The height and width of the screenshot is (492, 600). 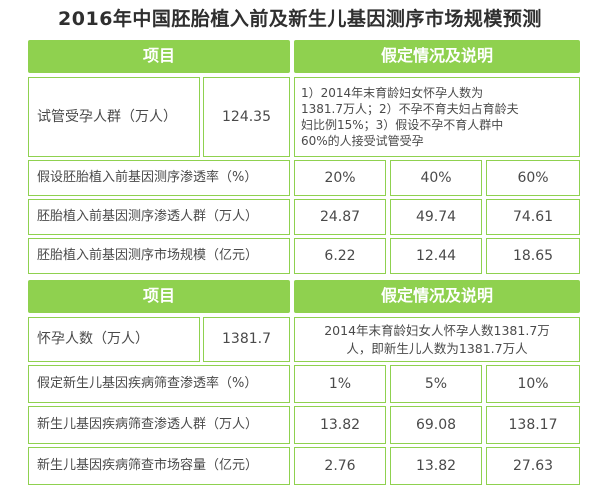 I want to click on table1-row1-label: 试管受孕人群（万人）, so click(x=114, y=117).